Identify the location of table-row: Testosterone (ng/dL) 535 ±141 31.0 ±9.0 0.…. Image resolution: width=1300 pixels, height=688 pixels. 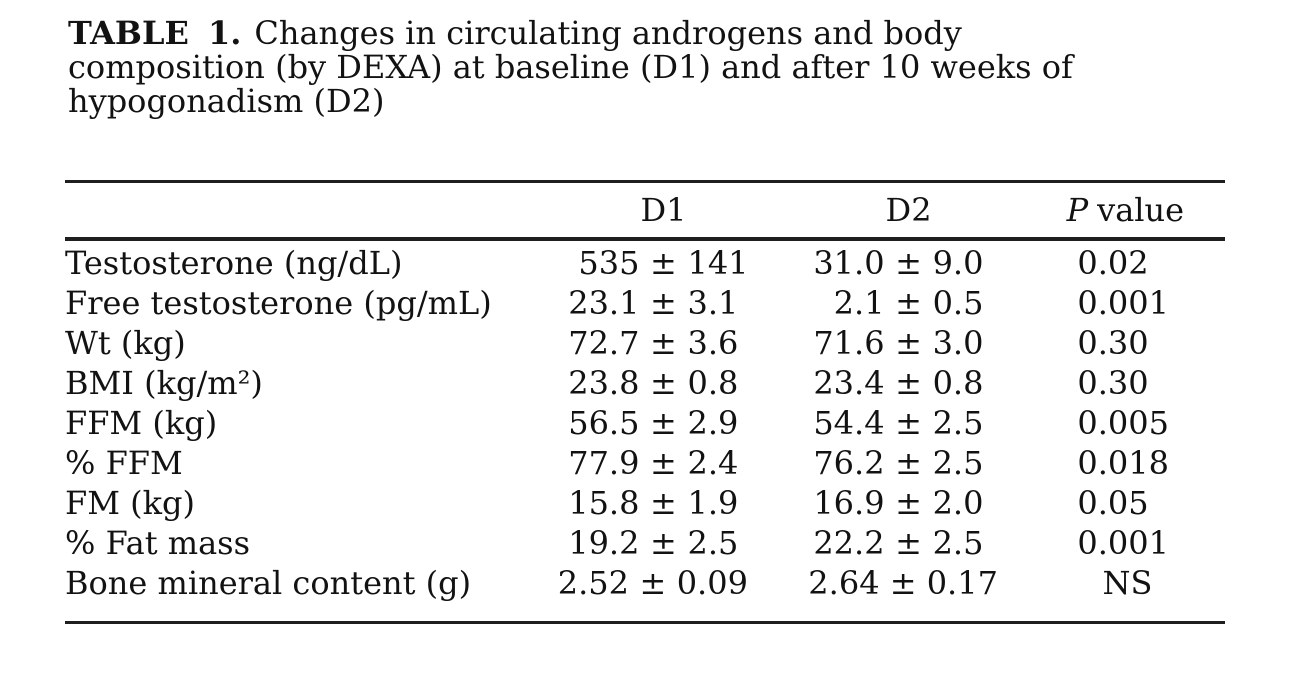
(645, 263).